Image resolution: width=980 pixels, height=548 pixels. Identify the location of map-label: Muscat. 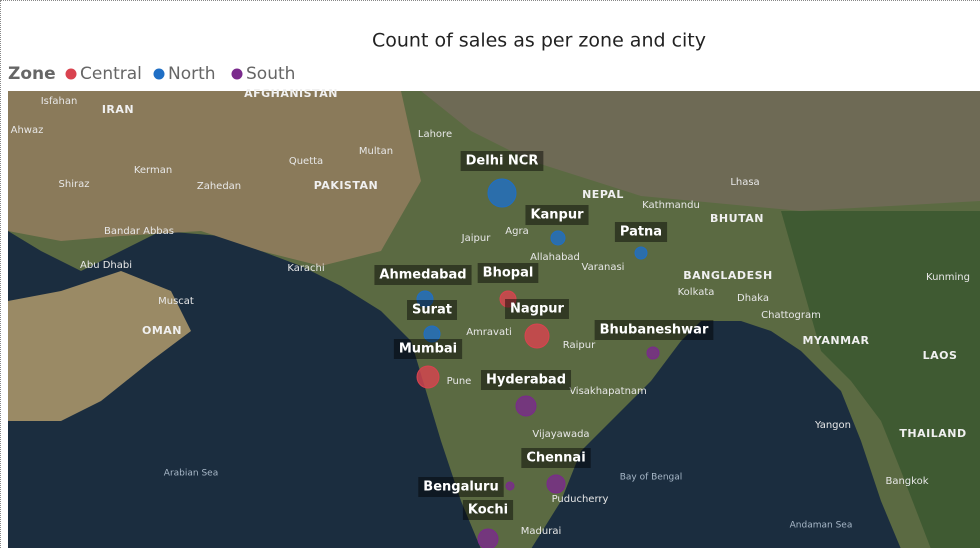
(176, 301).